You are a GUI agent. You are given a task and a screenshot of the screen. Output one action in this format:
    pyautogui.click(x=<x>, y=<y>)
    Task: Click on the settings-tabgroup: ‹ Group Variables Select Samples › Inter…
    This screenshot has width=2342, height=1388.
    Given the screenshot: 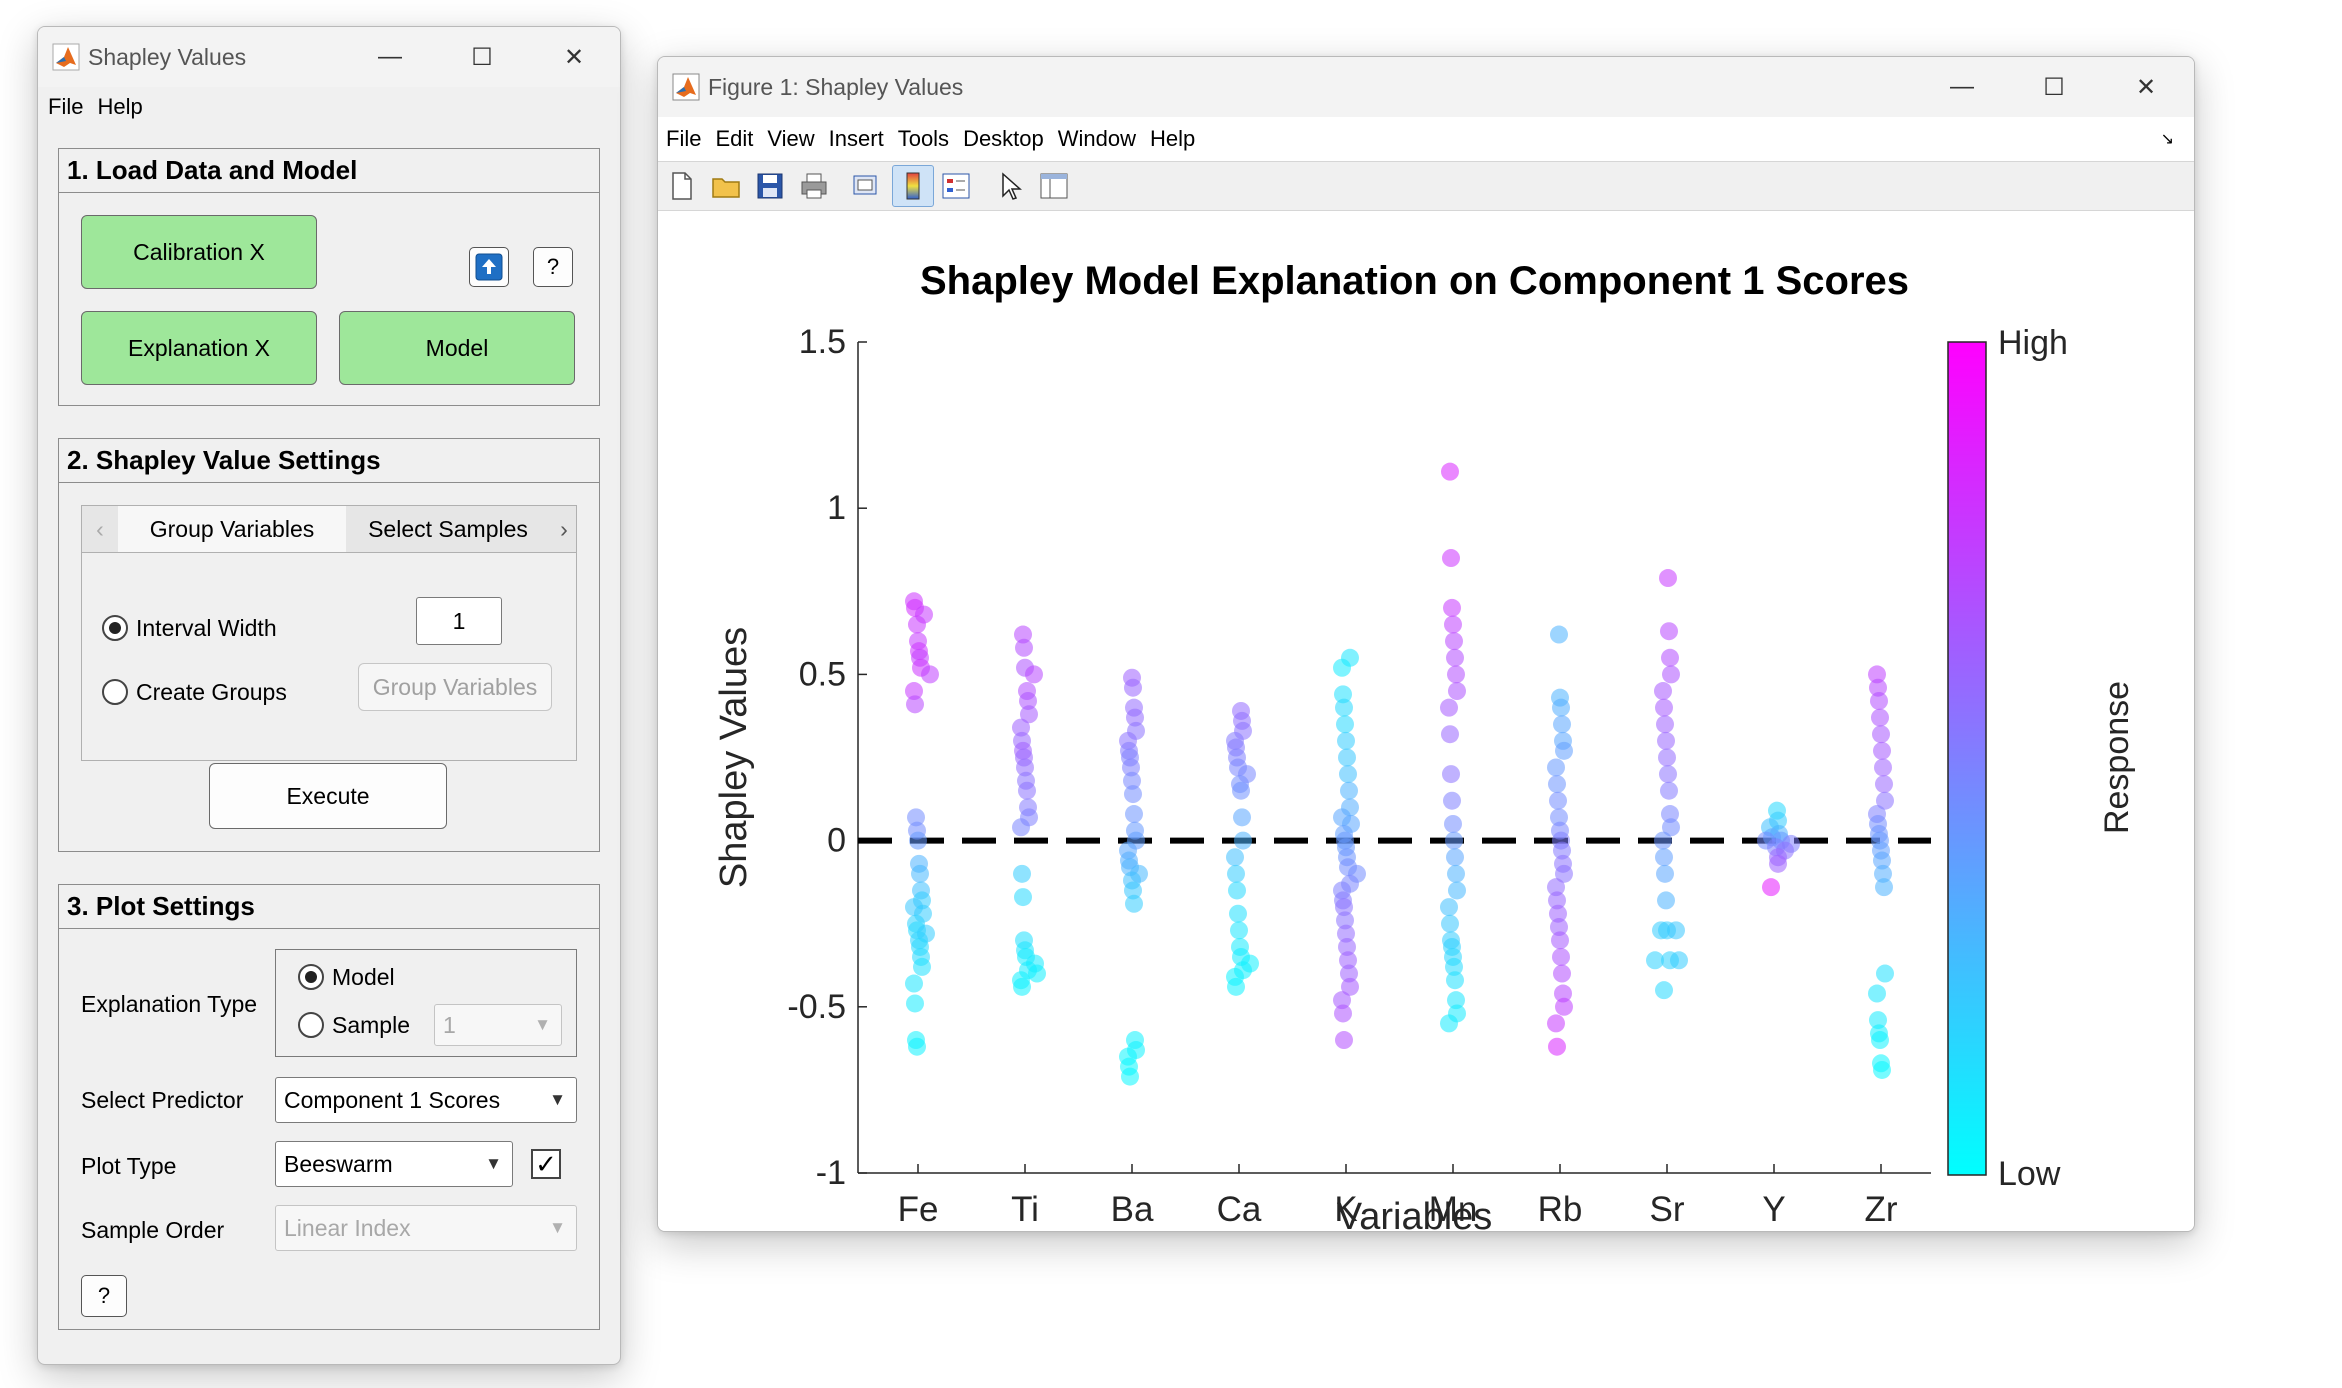 What is the action you would take?
    pyautogui.click(x=329, y=633)
    